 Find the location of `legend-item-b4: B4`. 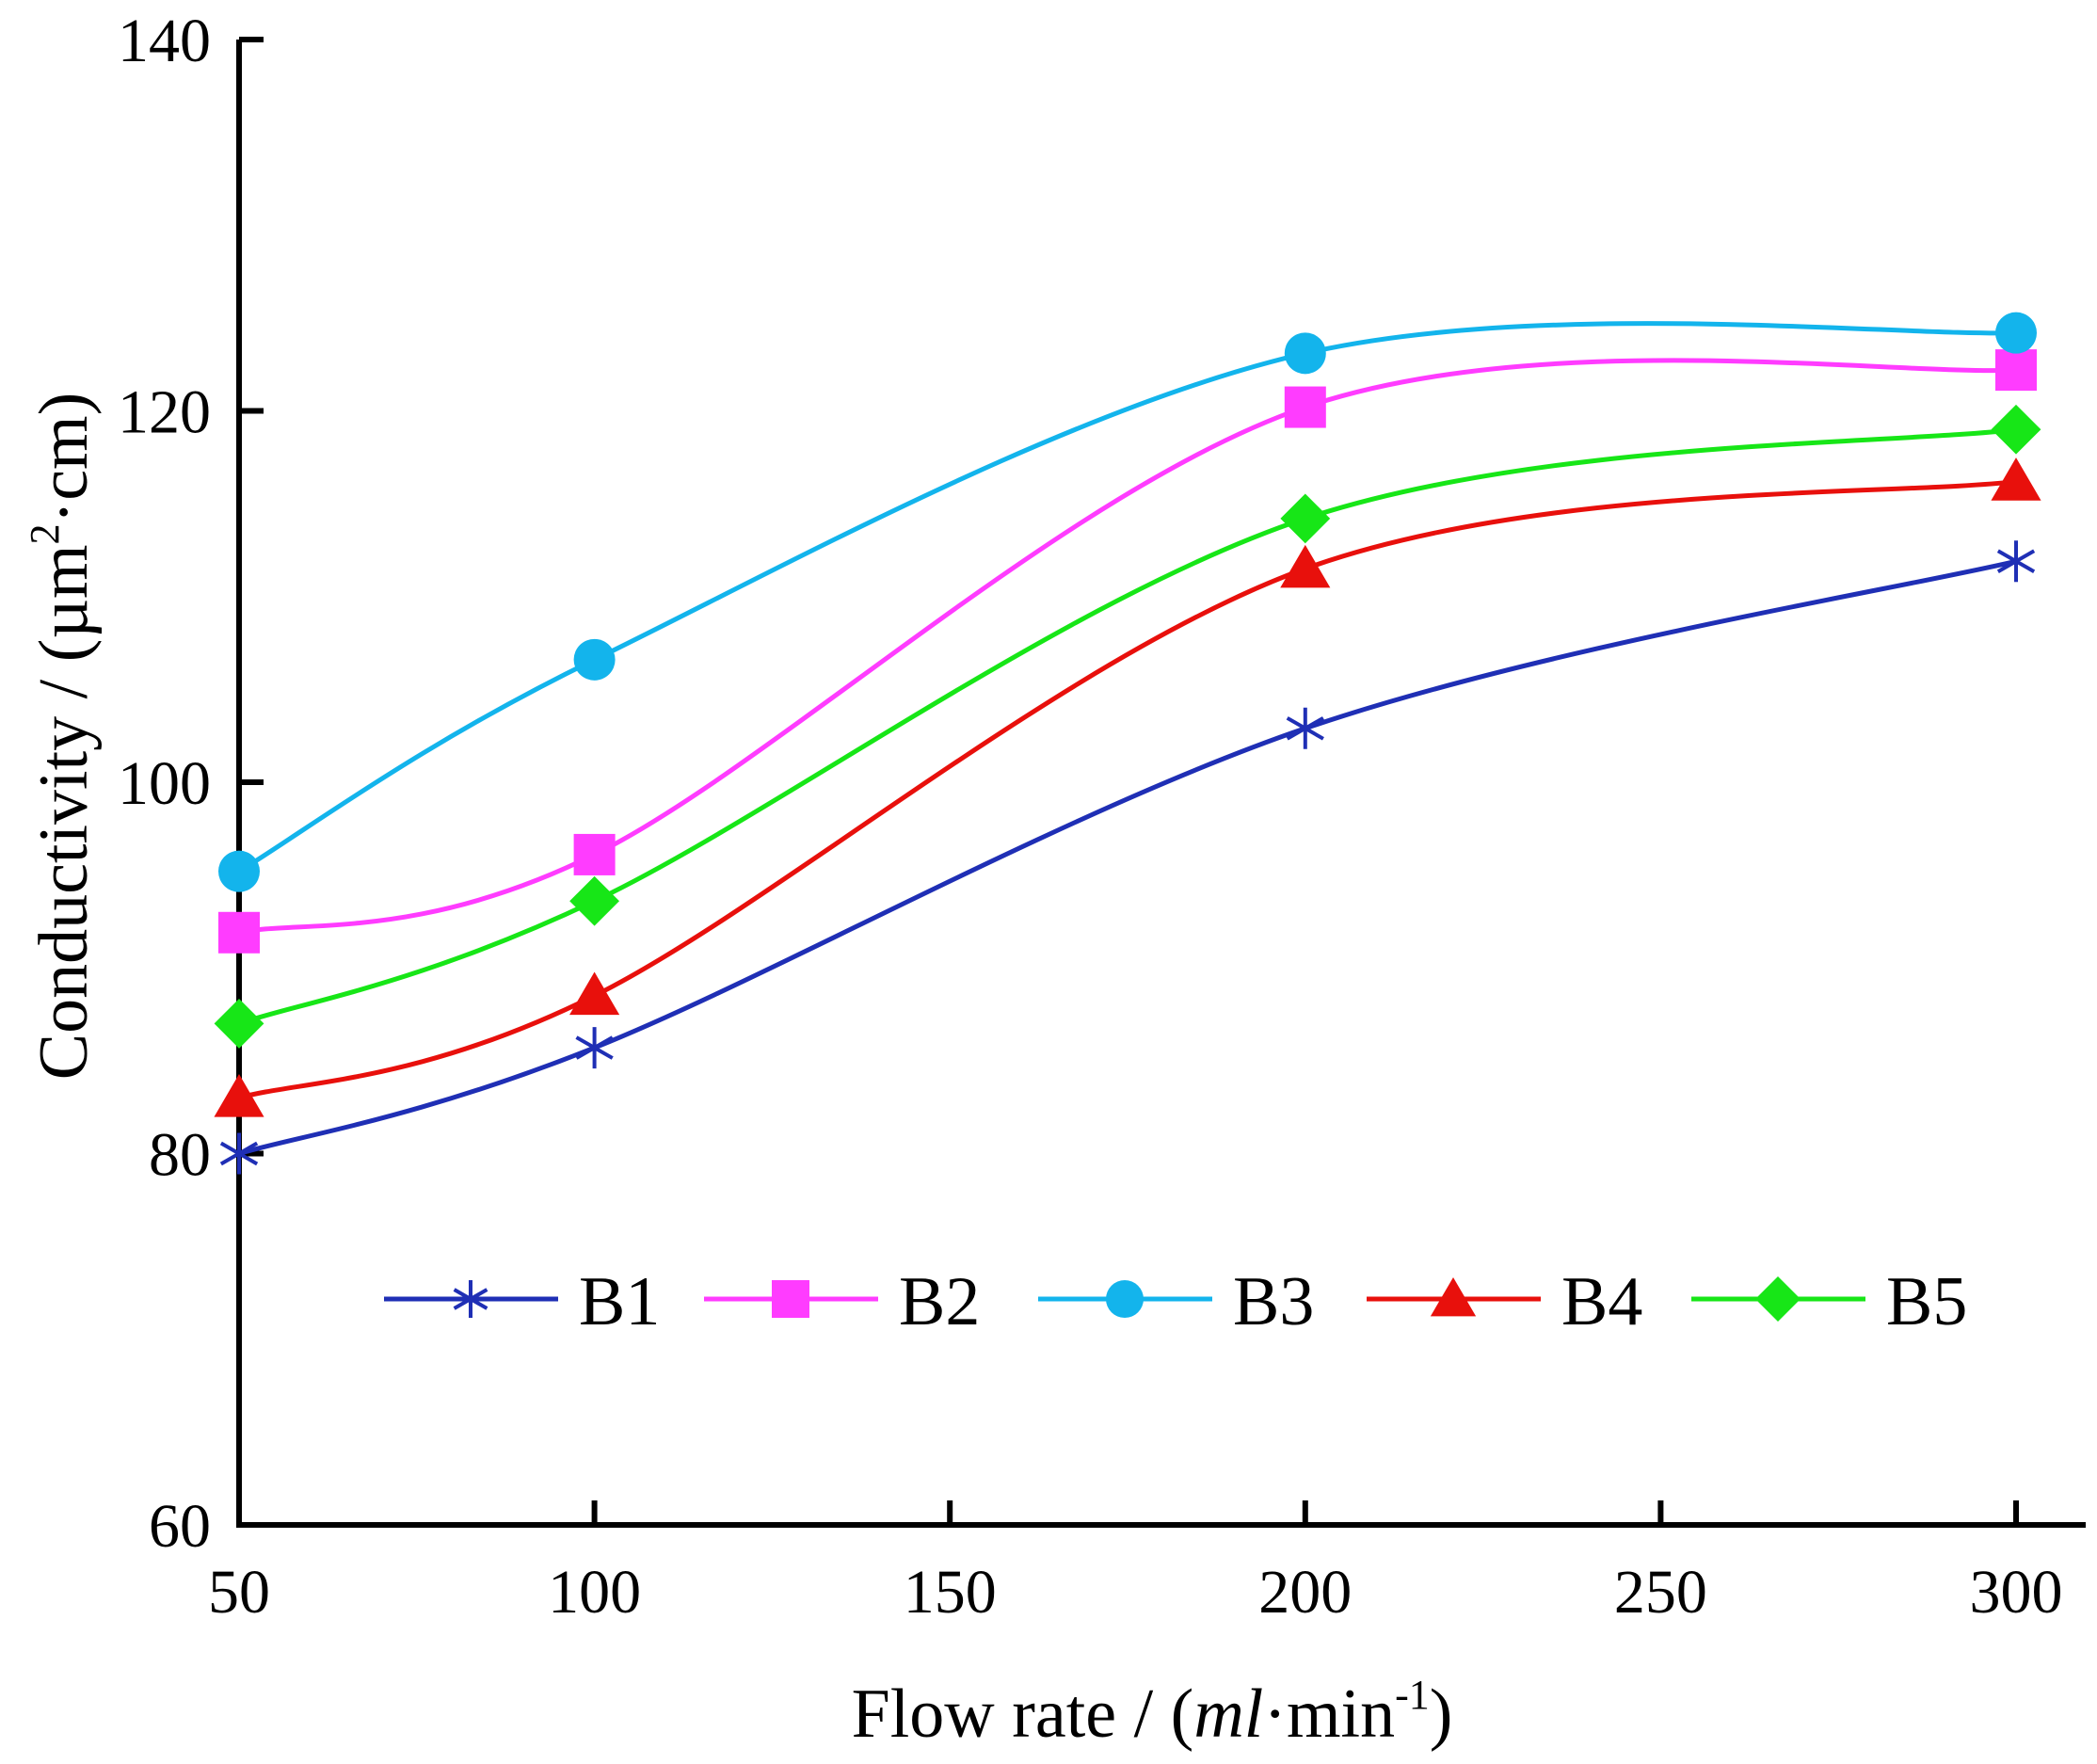

legend-item-b4: B4 is located at coordinates (1504, 1301).